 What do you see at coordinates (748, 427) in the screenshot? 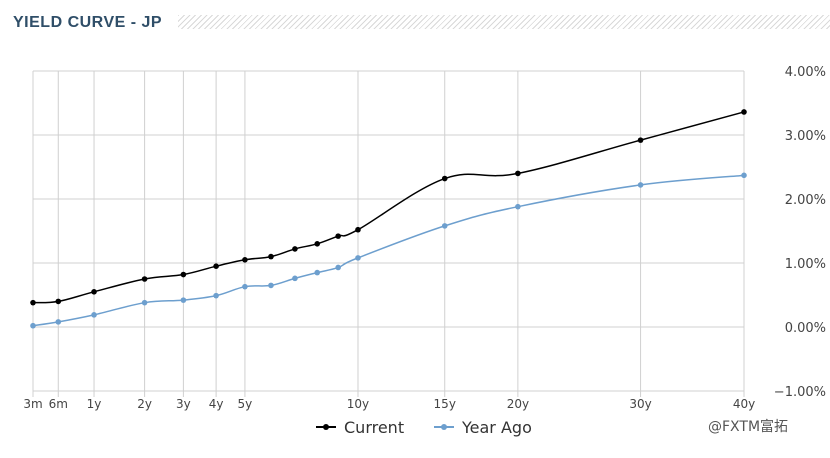
I see `watermark-text: @FXTM富拓` at bounding box center [748, 427].